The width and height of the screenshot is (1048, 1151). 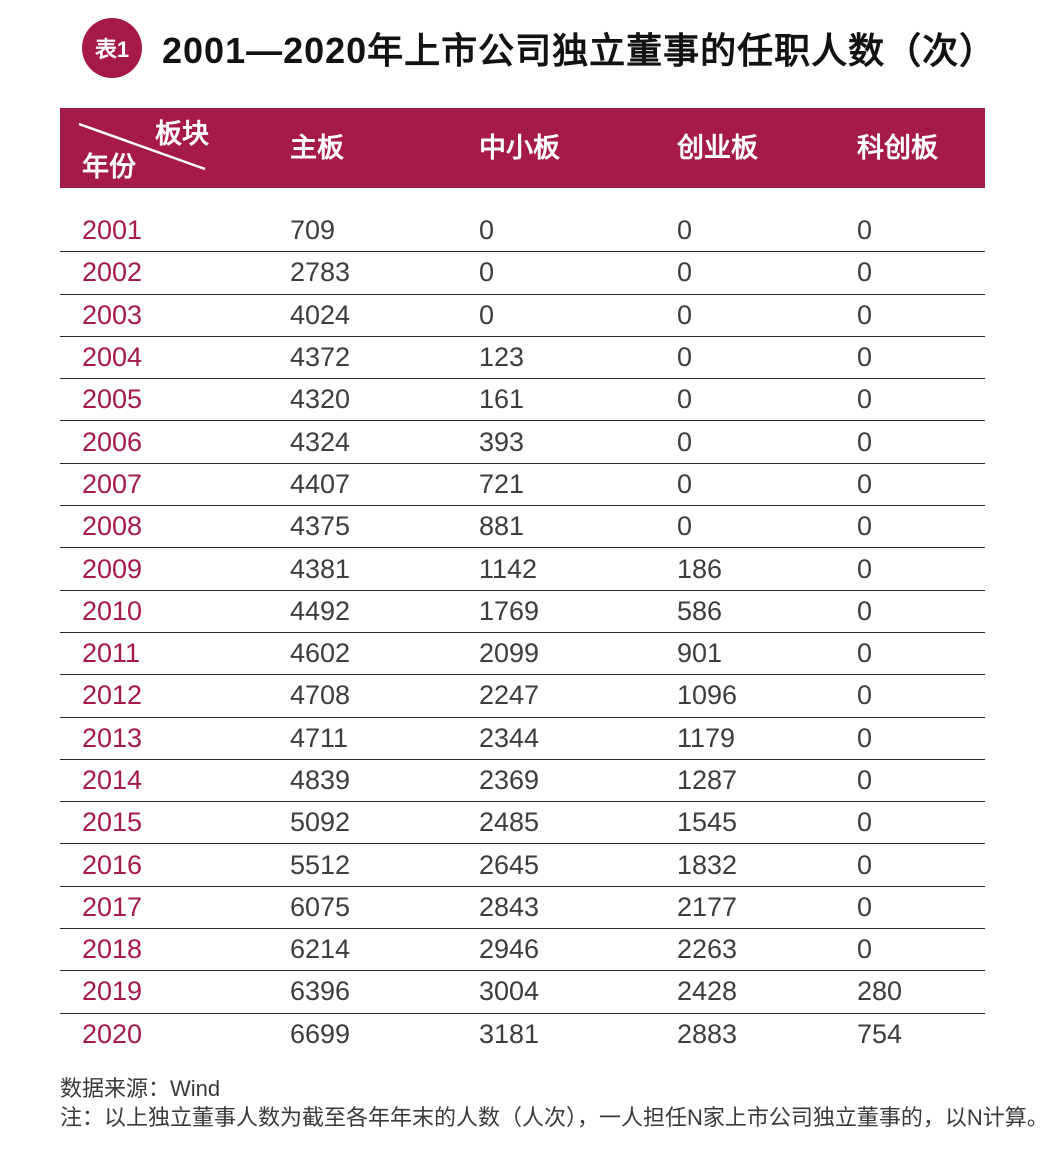 I want to click on table-row: 2017 6075 2843 2177 0, so click(x=522, y=908).